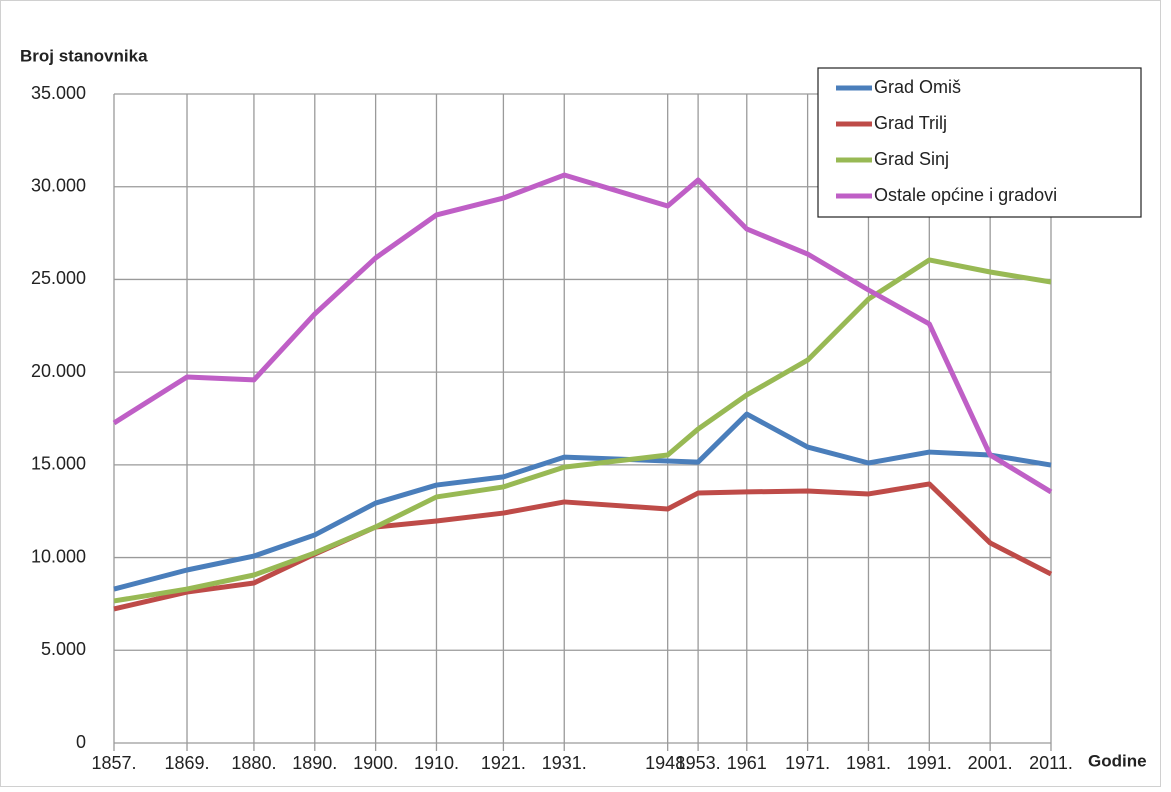 The width and height of the screenshot is (1171, 792). What do you see at coordinates (929, 763) in the screenshot?
I see `x-tick-label: 1991.` at bounding box center [929, 763].